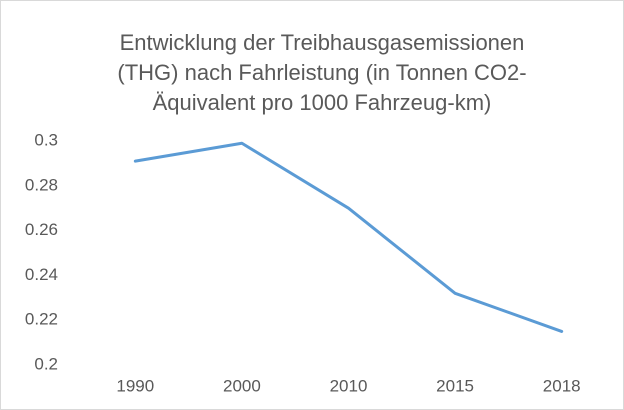 The width and height of the screenshot is (624, 410). I want to click on y-tick-label: 0.26, so click(41, 229).